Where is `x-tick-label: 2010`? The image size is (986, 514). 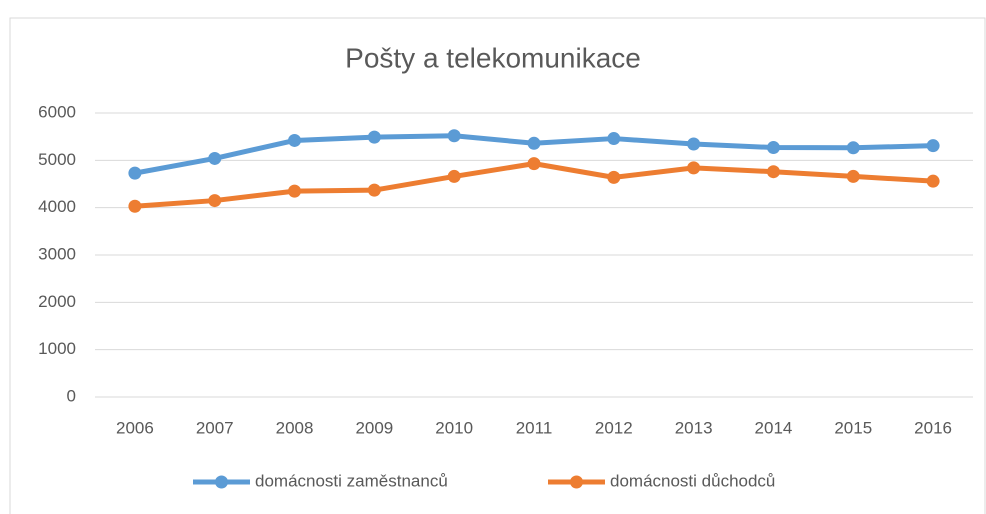 x-tick-label: 2010 is located at coordinates (454, 427).